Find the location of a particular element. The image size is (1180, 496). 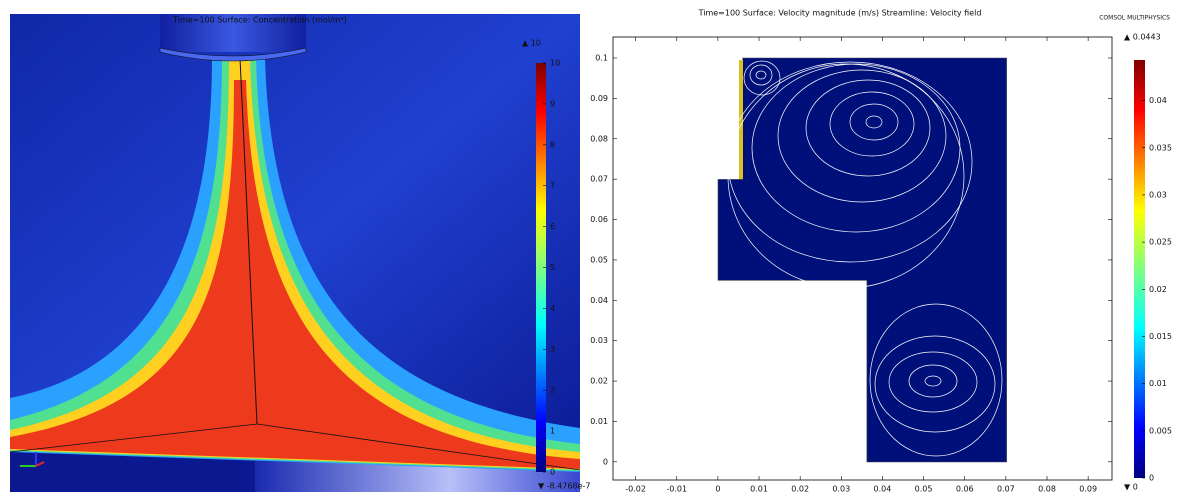

x-tick-label: -0.01 is located at coordinates (676, 489).